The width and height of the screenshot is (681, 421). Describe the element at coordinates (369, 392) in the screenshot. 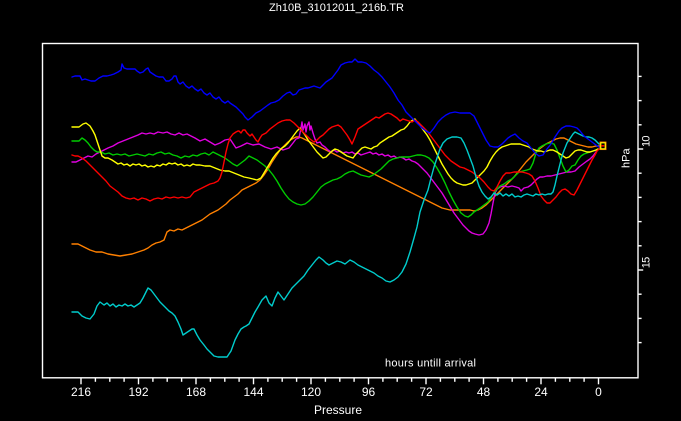

I see `svg-text: 96` at that location.